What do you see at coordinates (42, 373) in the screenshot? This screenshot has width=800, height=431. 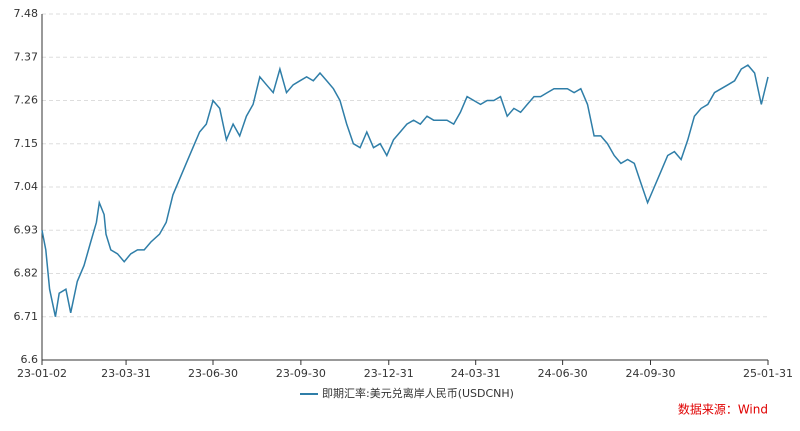 I see `x-tick-label: 23-01-02` at bounding box center [42, 373].